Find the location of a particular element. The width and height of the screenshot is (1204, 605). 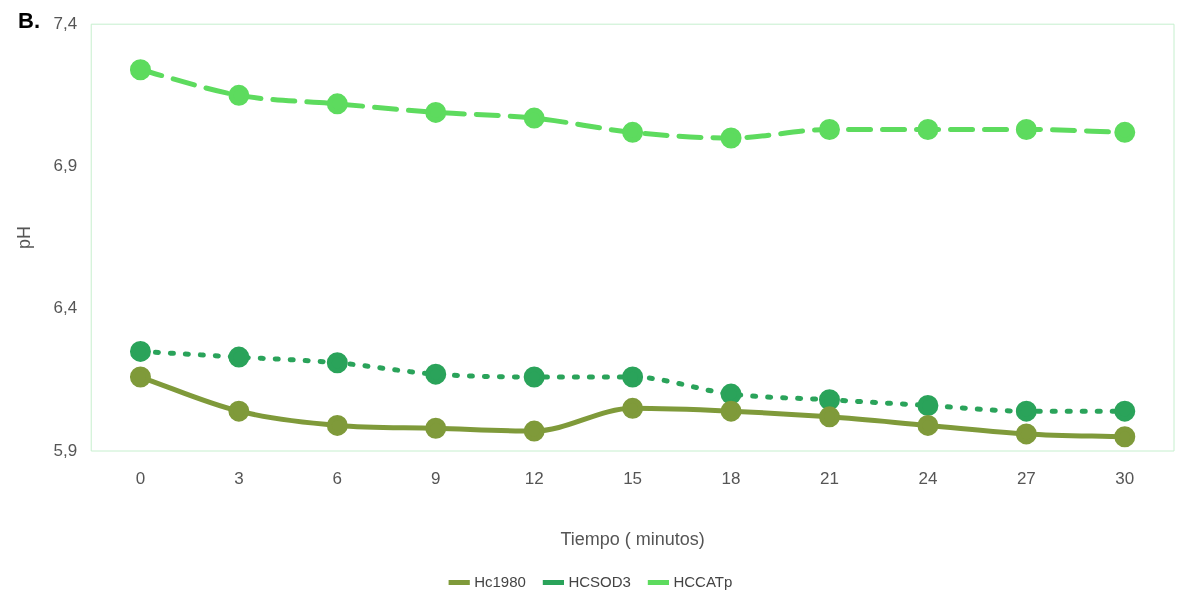

y-tick-label: 5,9 is located at coordinates (65, 450).